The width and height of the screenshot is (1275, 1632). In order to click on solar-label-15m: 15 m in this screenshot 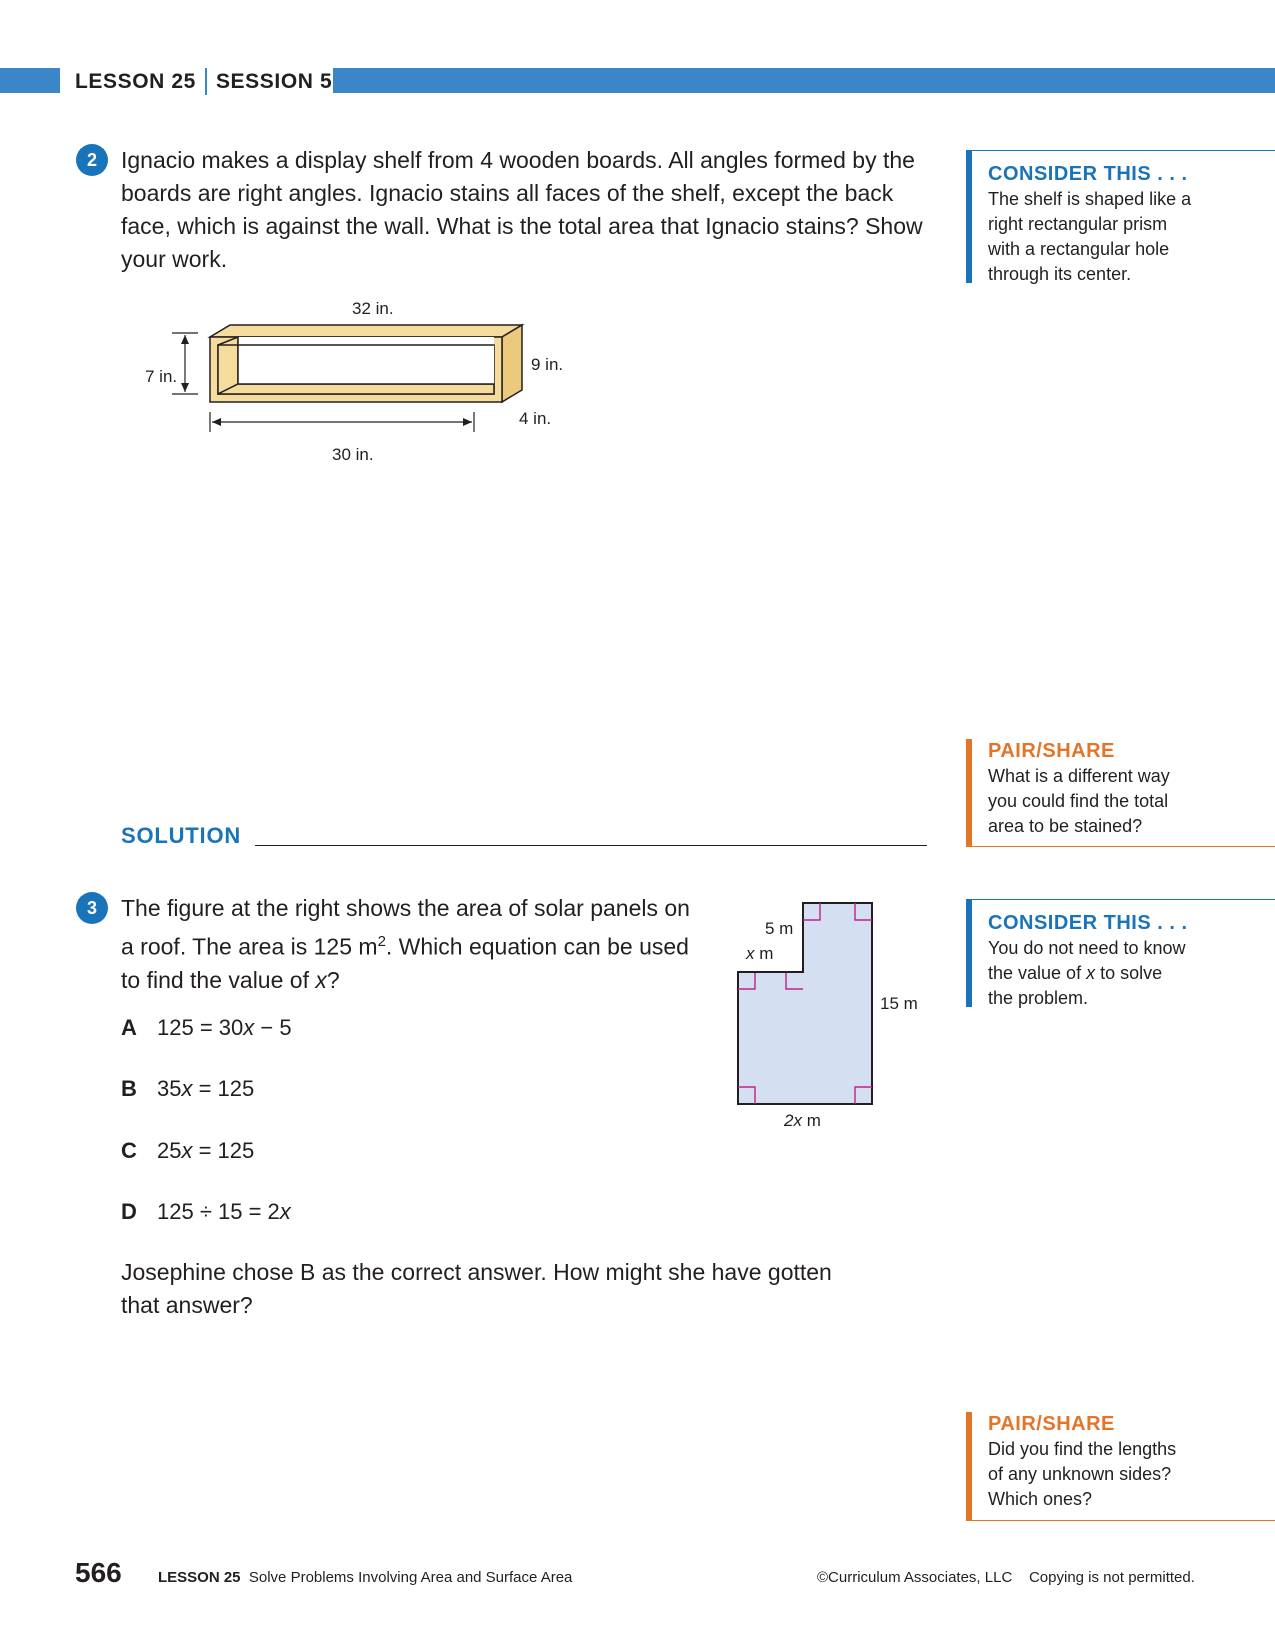, I will do `click(899, 1003)`.